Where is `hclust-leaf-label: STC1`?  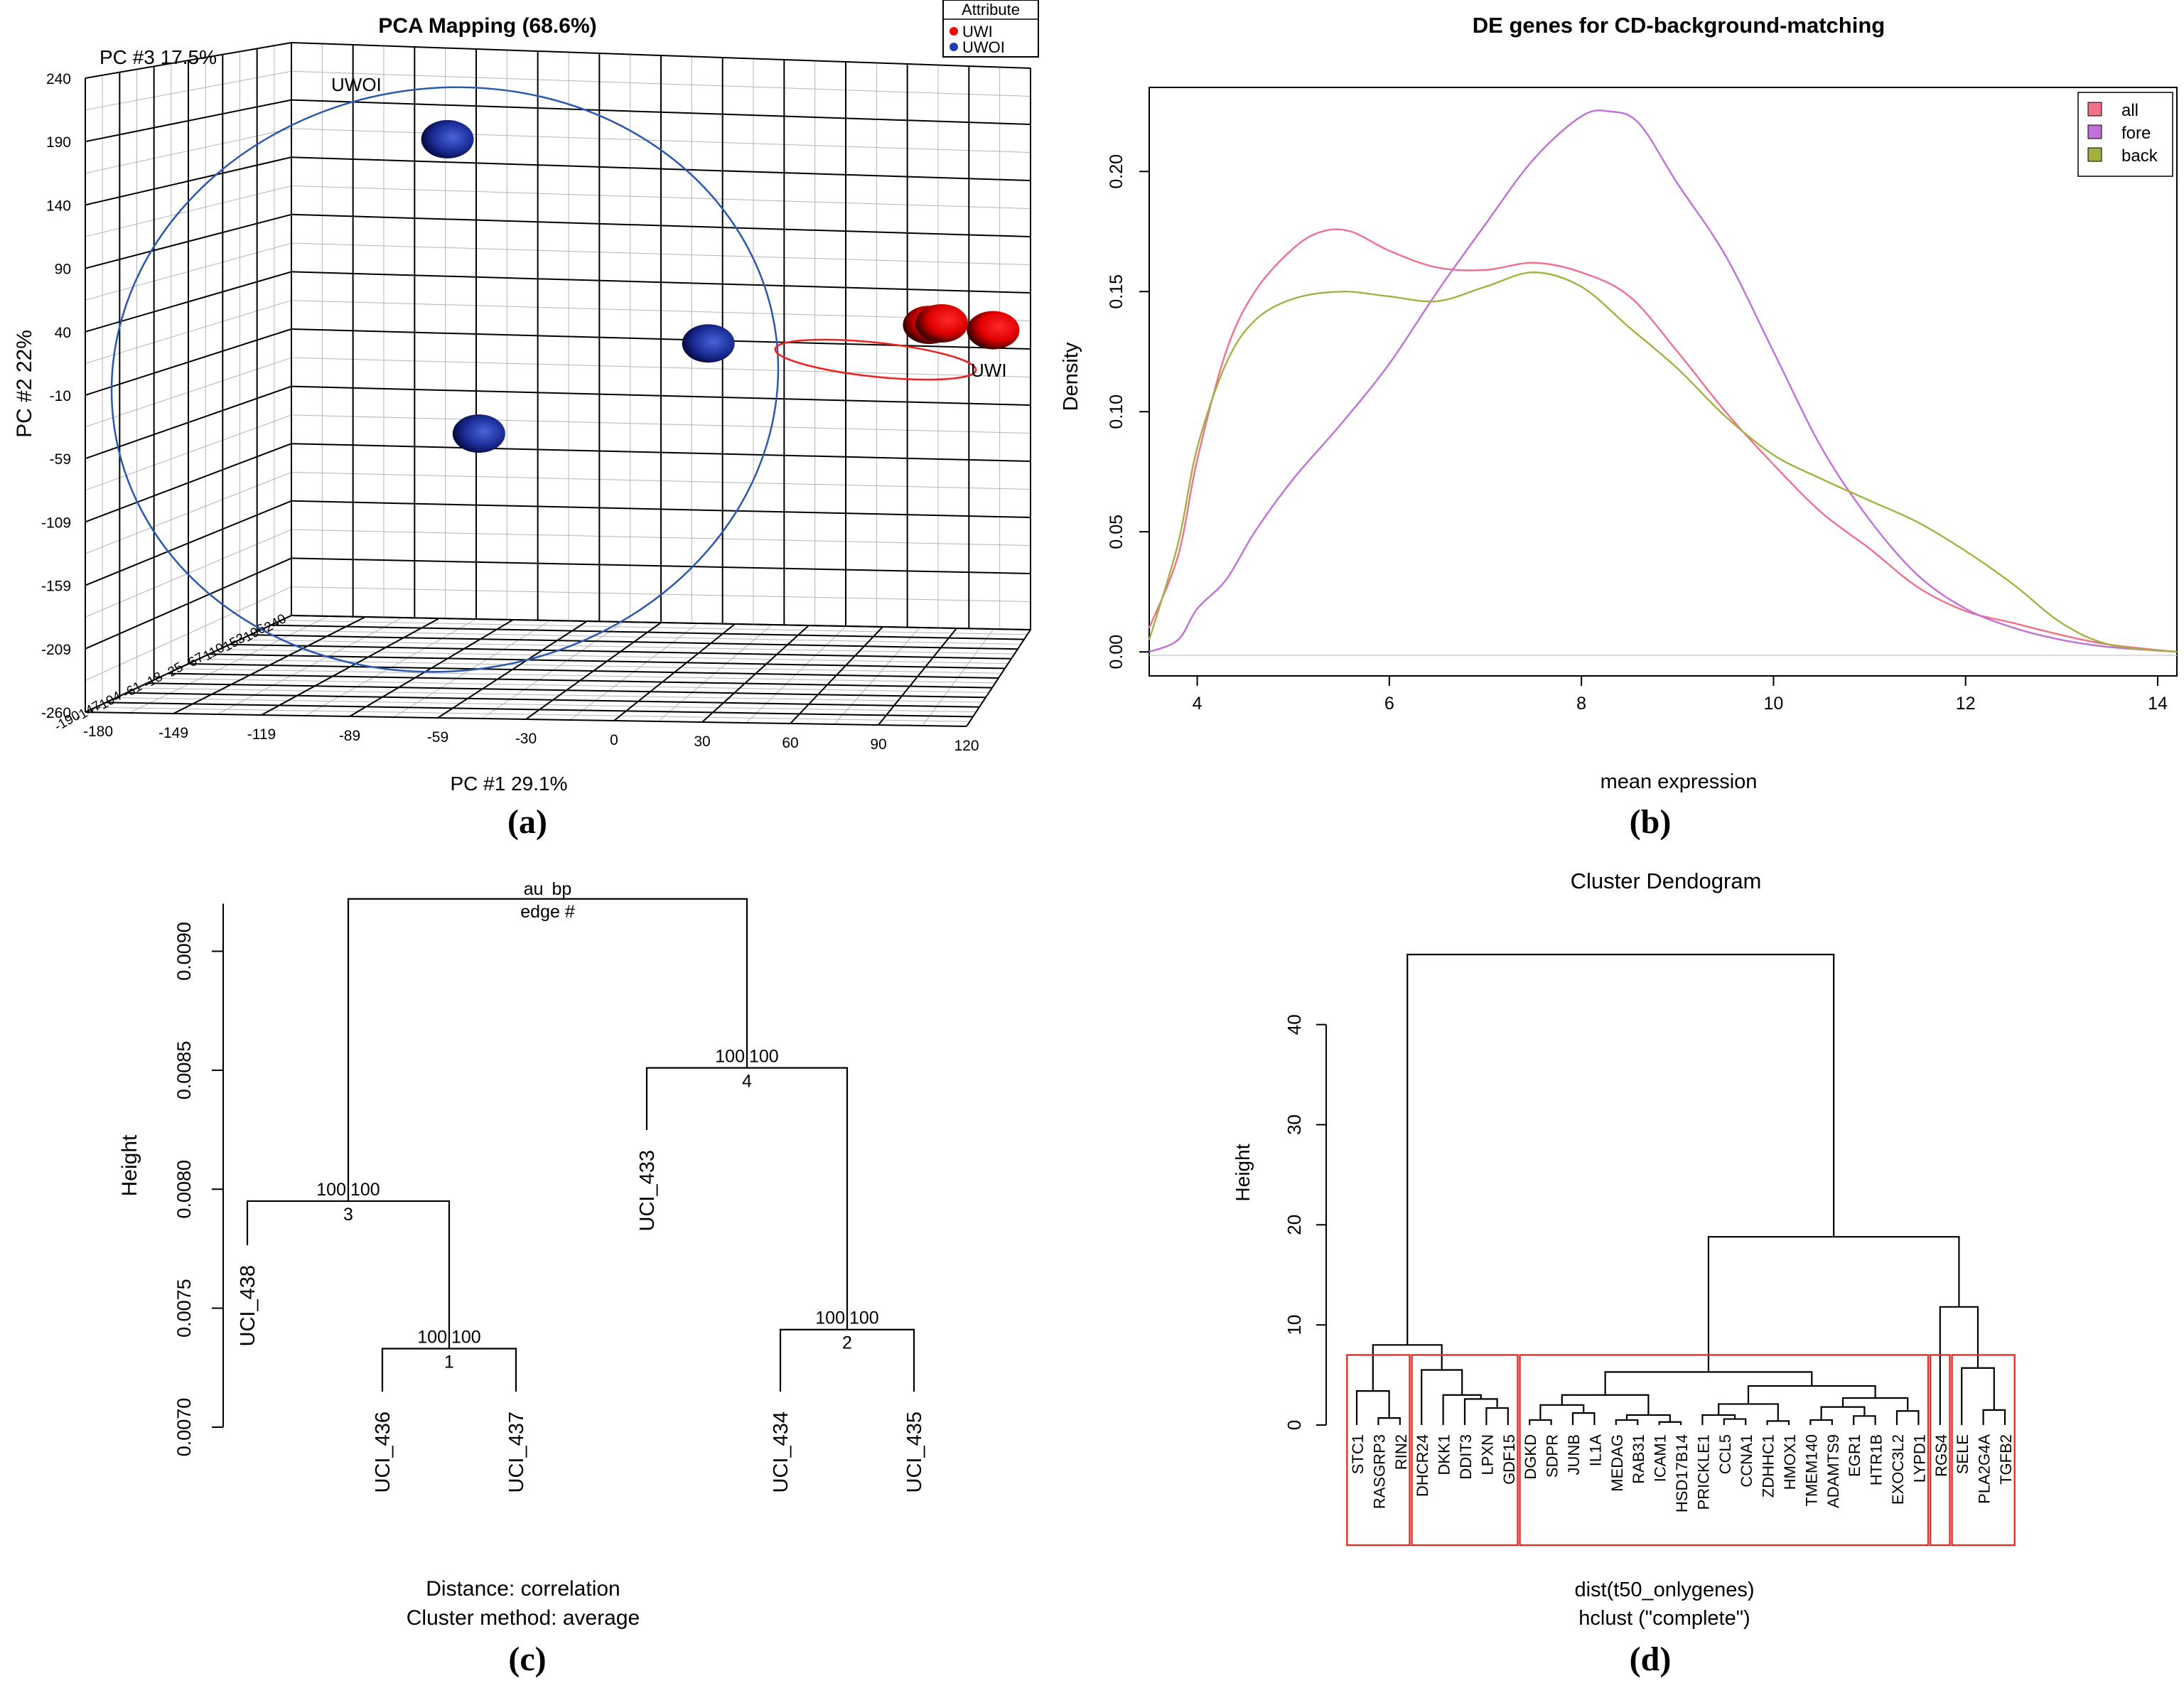
hclust-leaf-label: STC1 is located at coordinates (1358, 1454).